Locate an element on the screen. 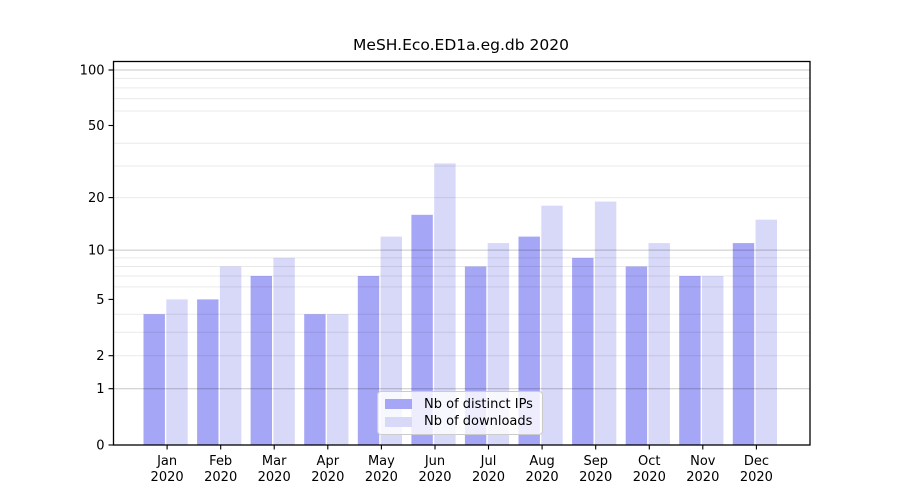  bar-distinct-ips-dec is located at coordinates (743, 344).